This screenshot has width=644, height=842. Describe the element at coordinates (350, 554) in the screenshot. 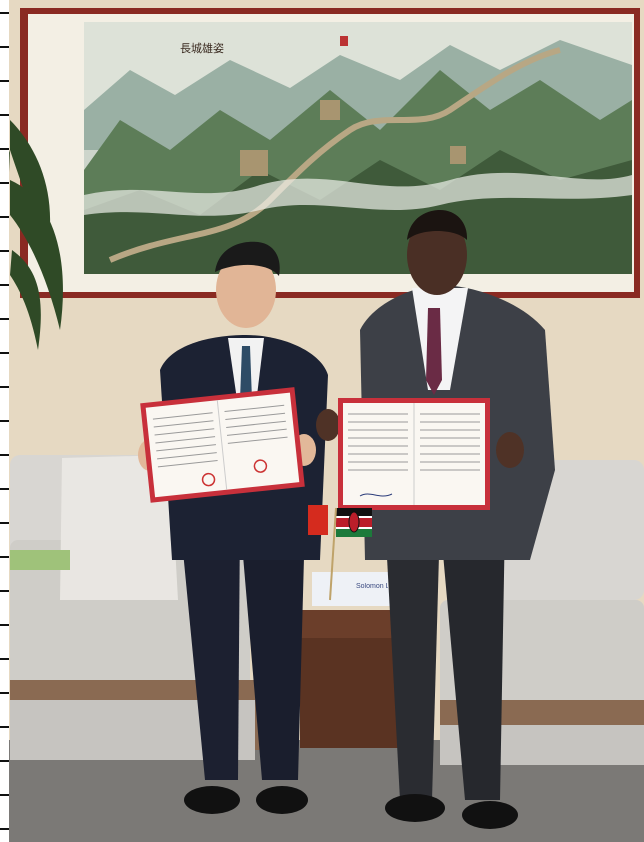

I see `kenya-flag` at that location.